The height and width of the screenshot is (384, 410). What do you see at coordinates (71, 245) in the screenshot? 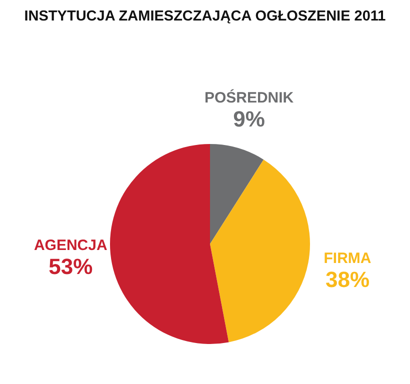
I see `slice-label: AGENCJA` at bounding box center [71, 245].